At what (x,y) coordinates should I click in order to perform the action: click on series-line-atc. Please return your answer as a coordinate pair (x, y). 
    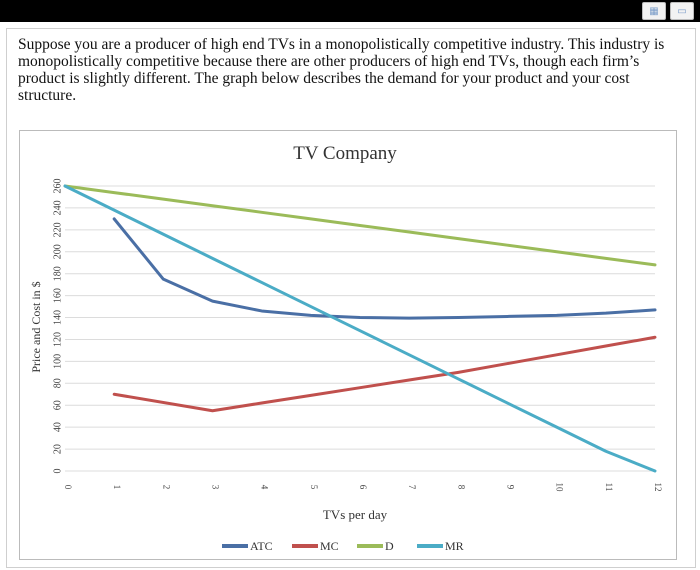
    Looking at the image, I should click on (384, 268).